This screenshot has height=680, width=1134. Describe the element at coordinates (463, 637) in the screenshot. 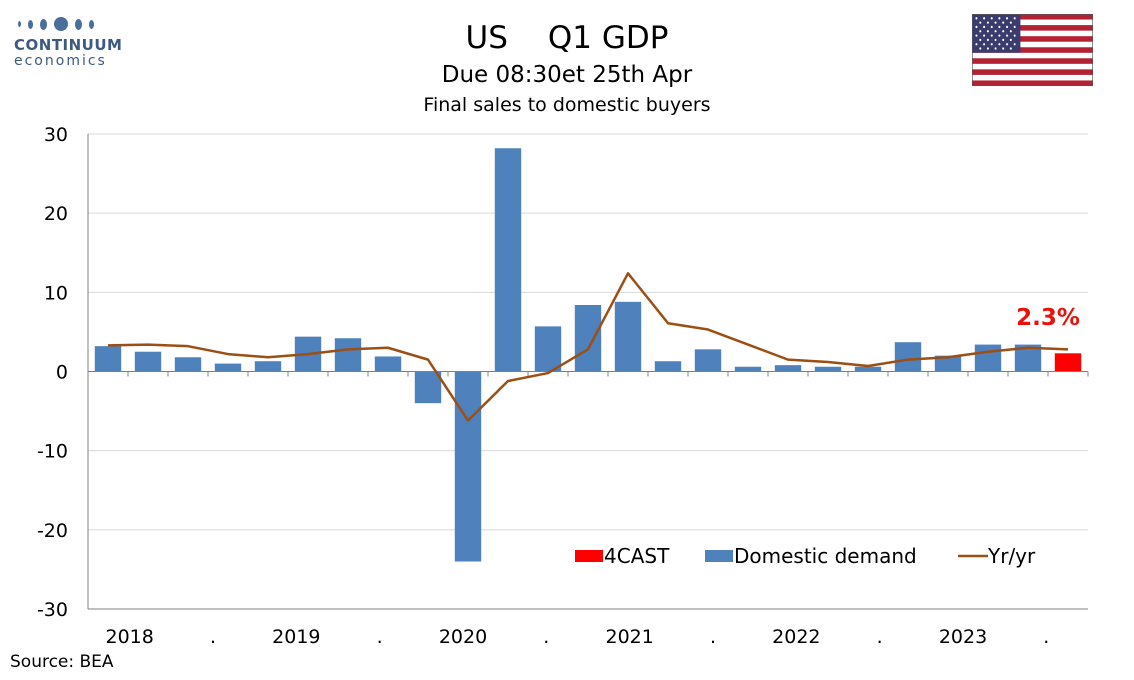

I see `x-tick-label: 2020` at that location.